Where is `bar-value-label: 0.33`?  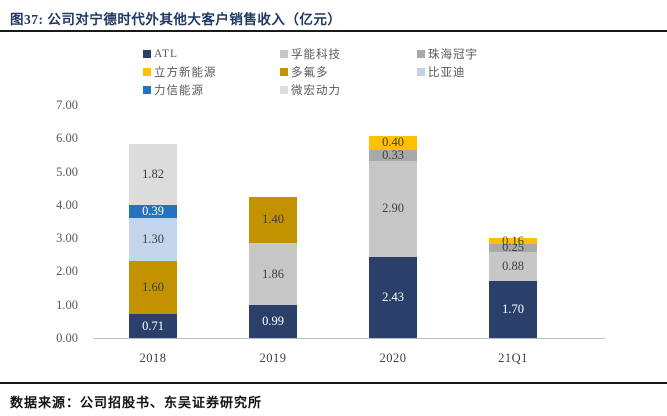 bar-value-label: 0.33 is located at coordinates (393, 154).